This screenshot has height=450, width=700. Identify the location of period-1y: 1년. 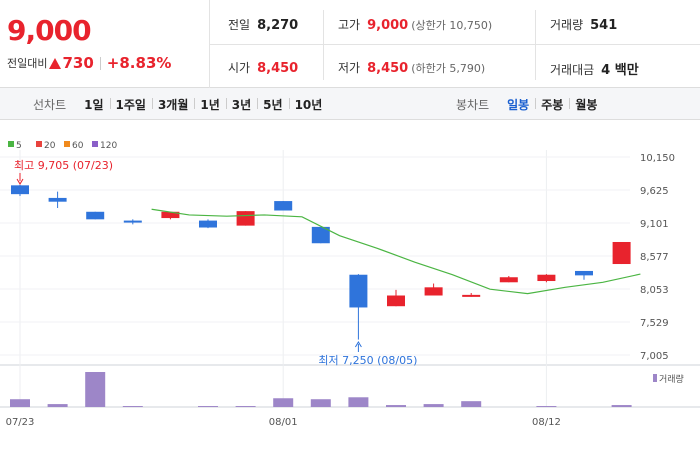
(209, 104).